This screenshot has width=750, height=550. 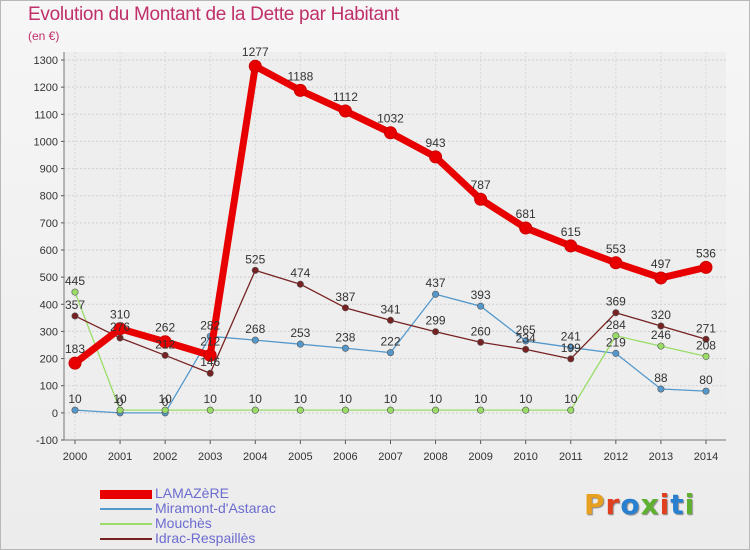 I want to click on data-label: 276, so click(x=120, y=327).